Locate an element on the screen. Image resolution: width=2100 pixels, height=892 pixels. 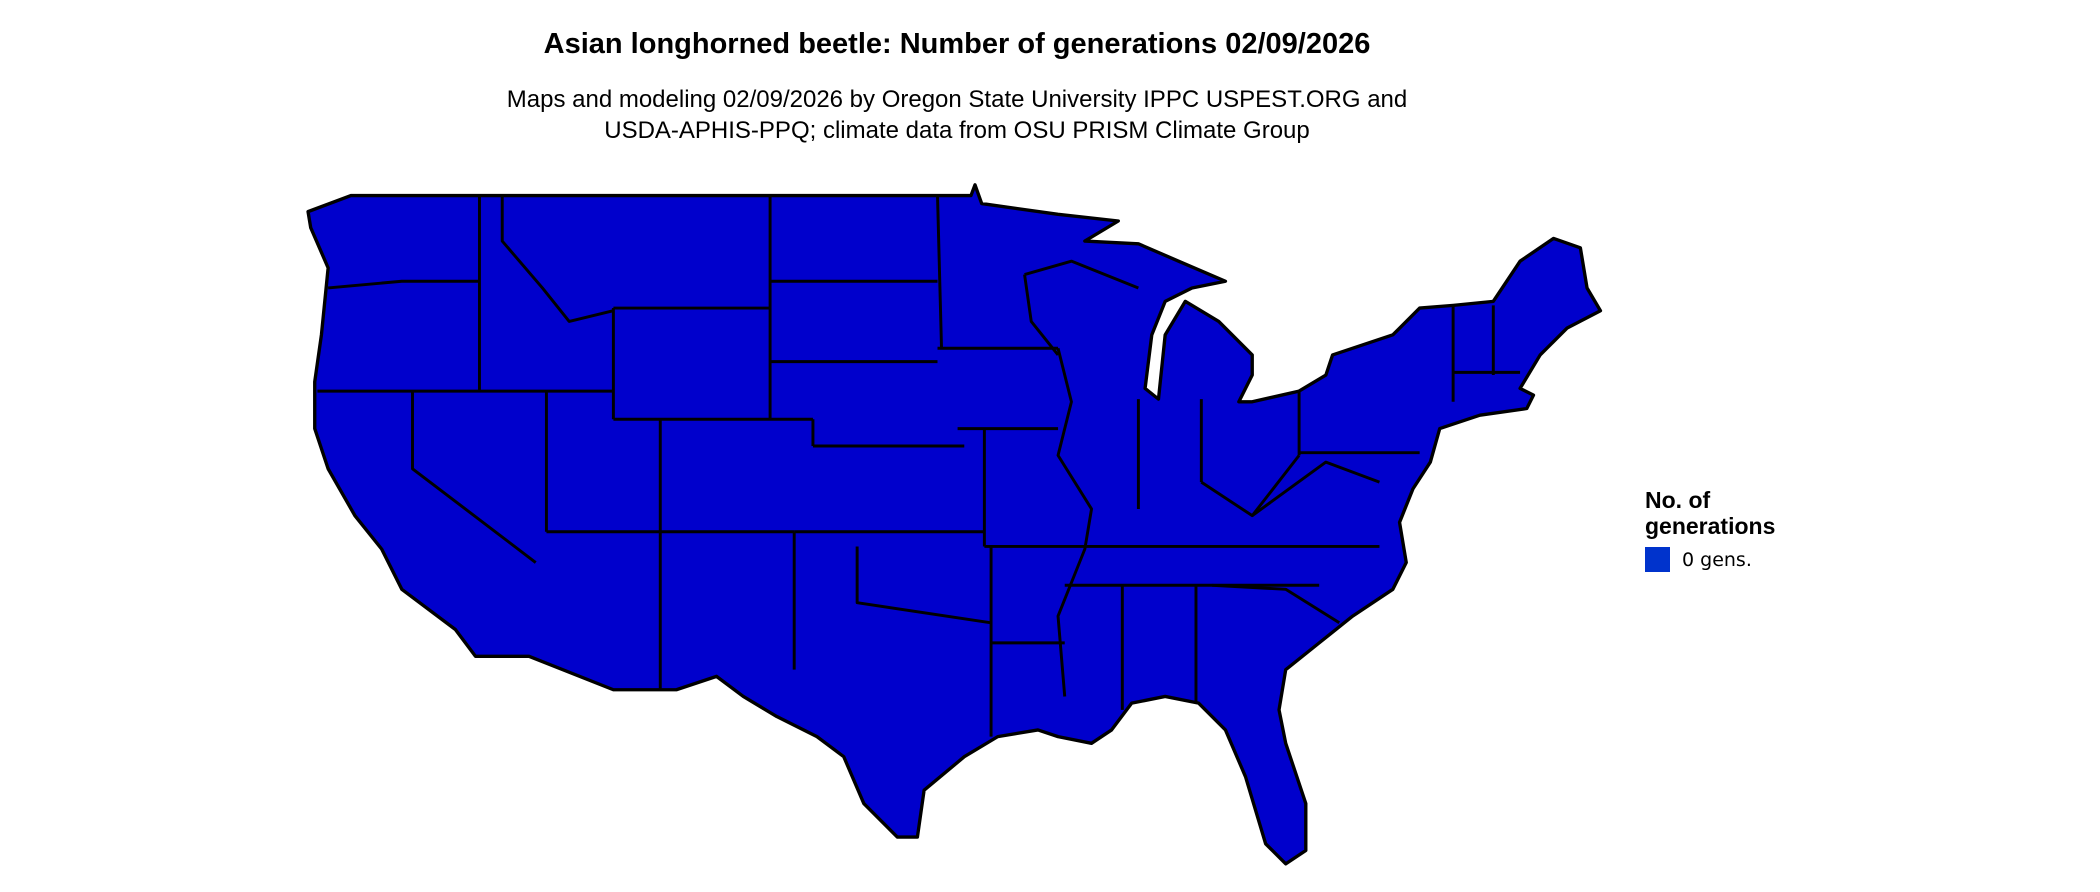
legend-title: No. of generations is located at coordinates (1710, 513).